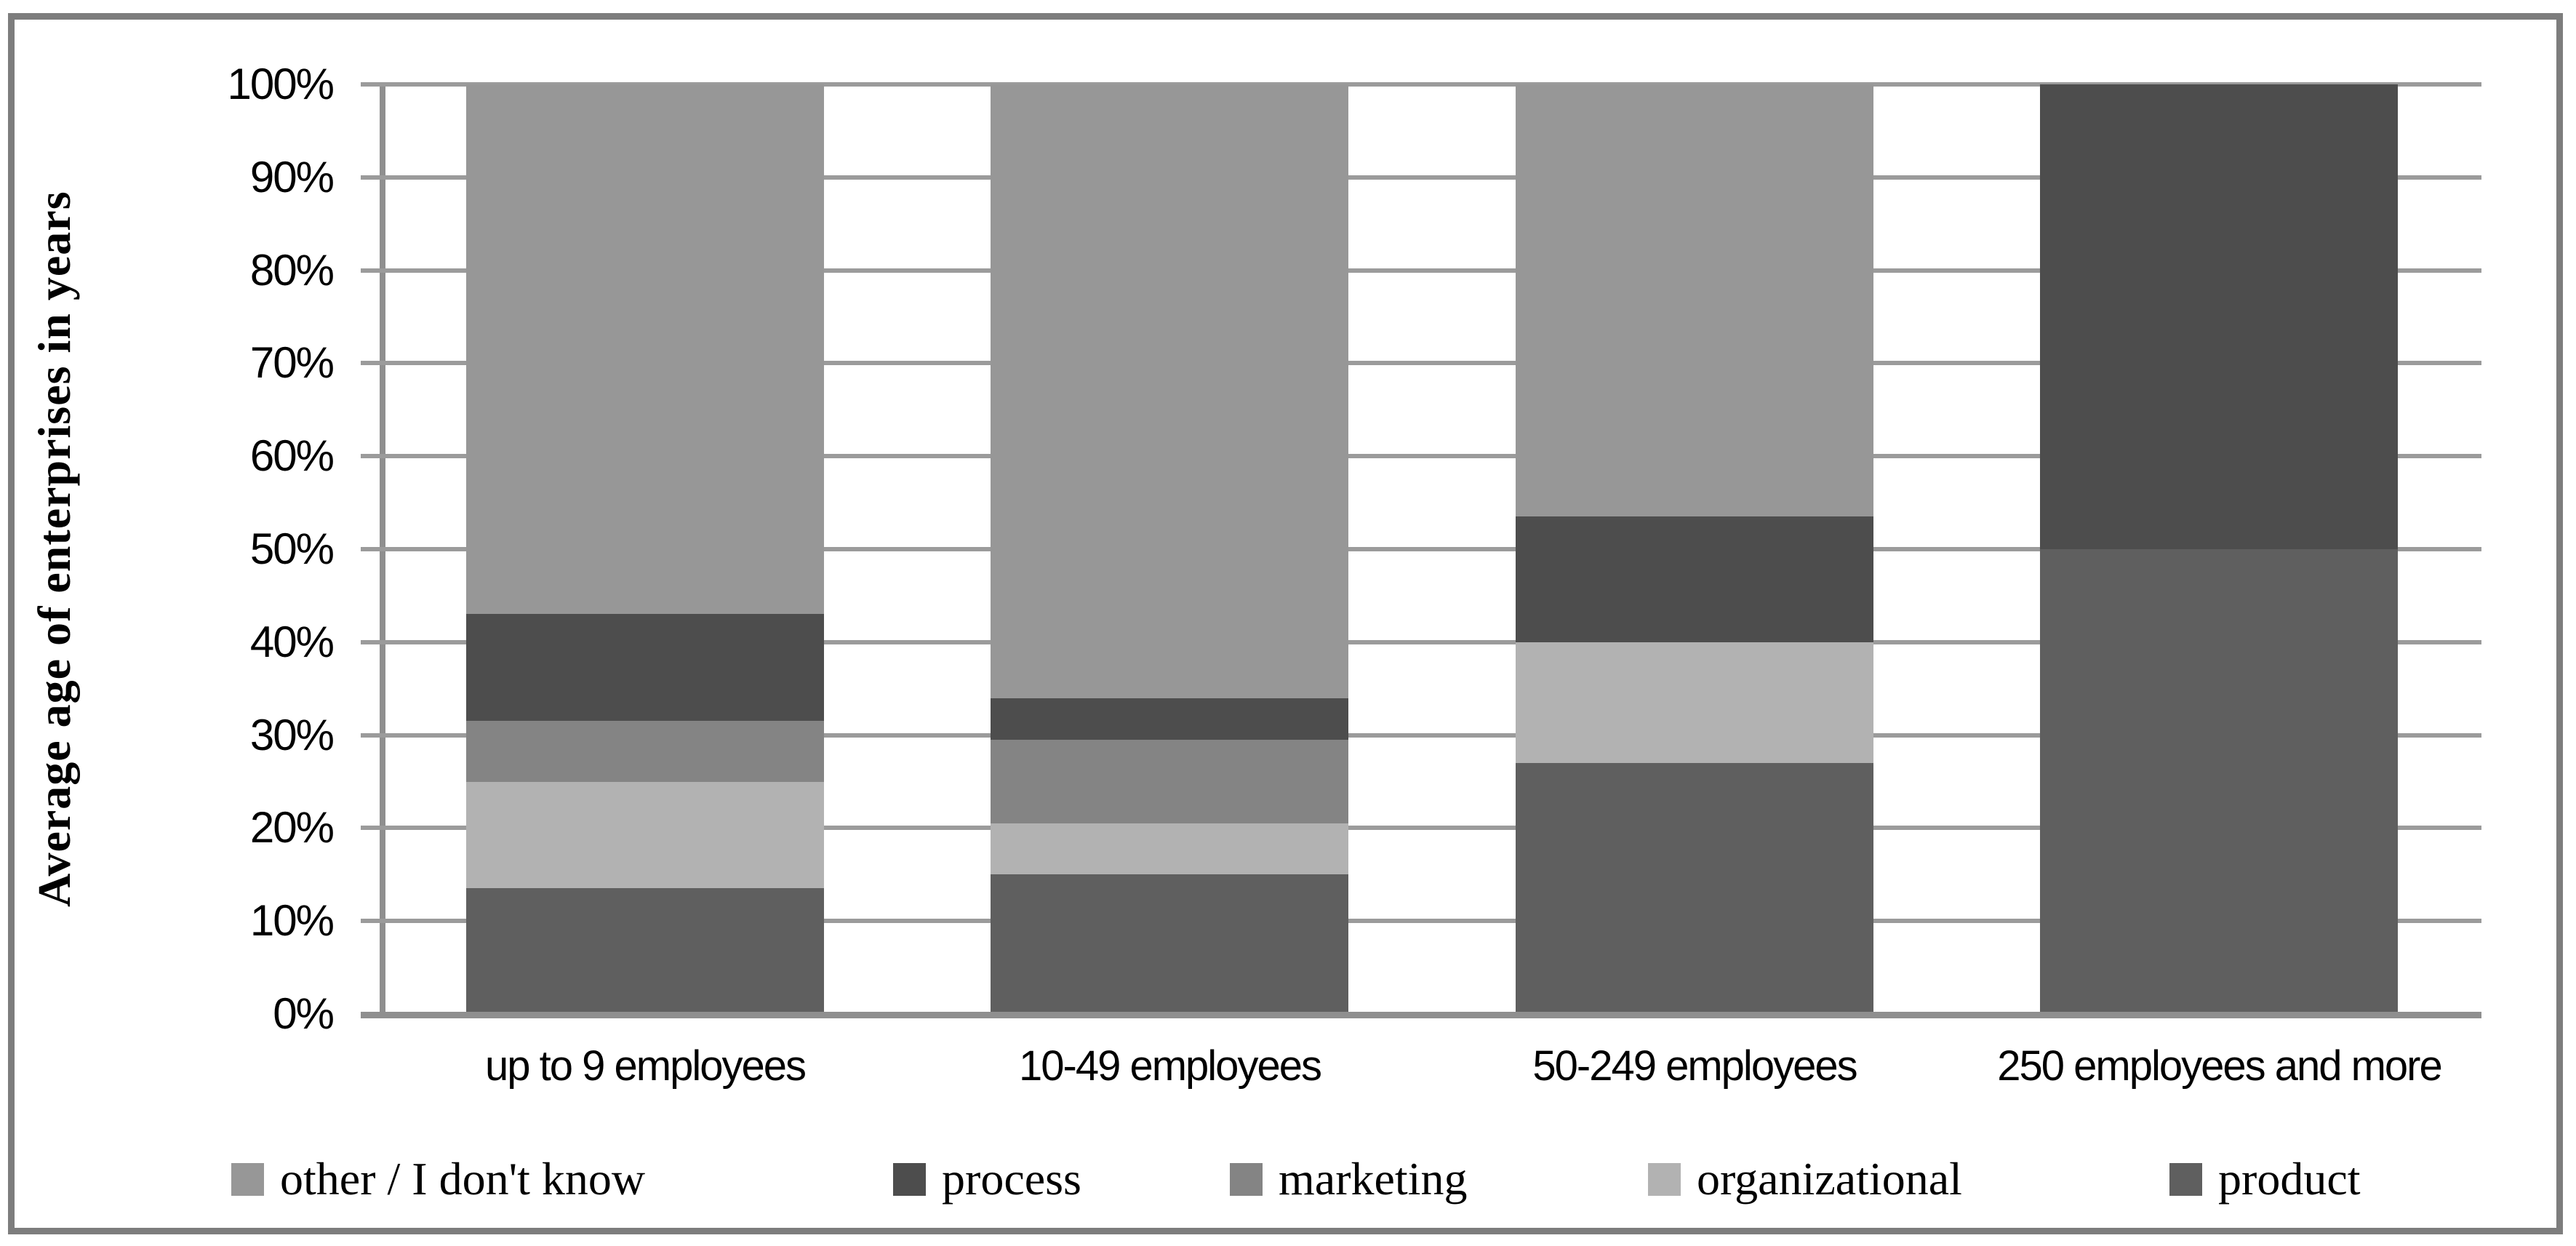 The image size is (2576, 1246). Describe the element at coordinates (1694, 1066) in the screenshot. I see `x-category-label-3: 50-249 employees` at that location.